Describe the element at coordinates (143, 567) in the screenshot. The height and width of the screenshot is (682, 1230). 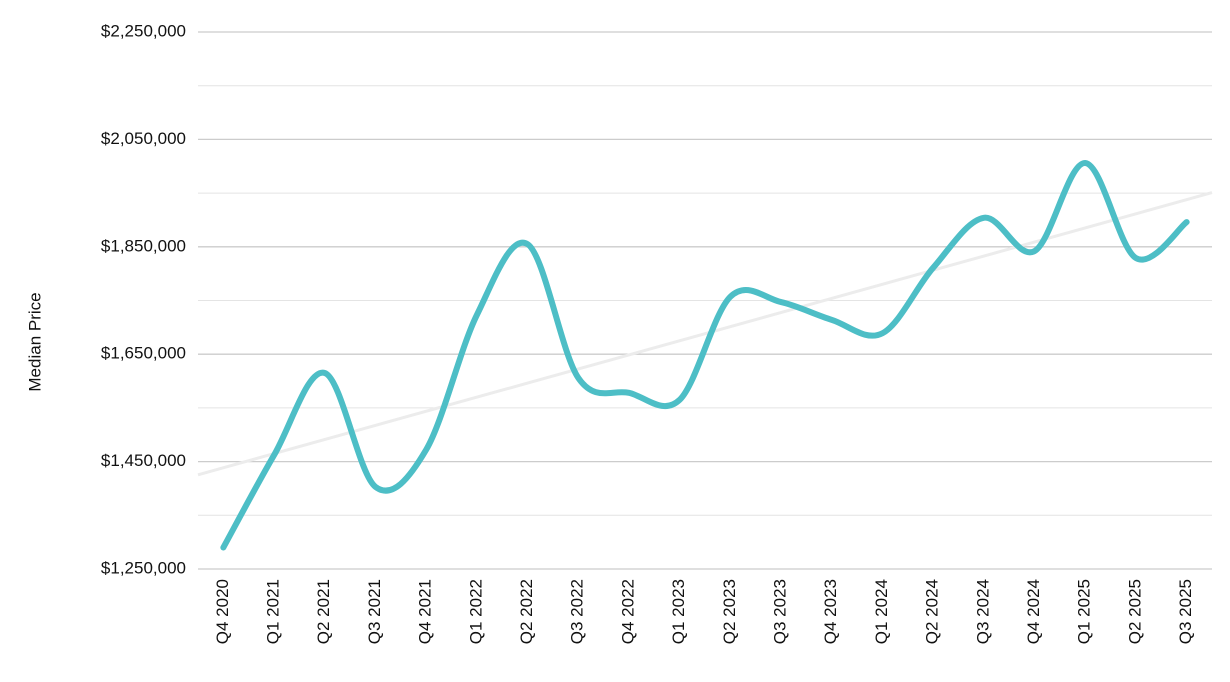
I see `y-tick-label: $1,250,000` at that location.